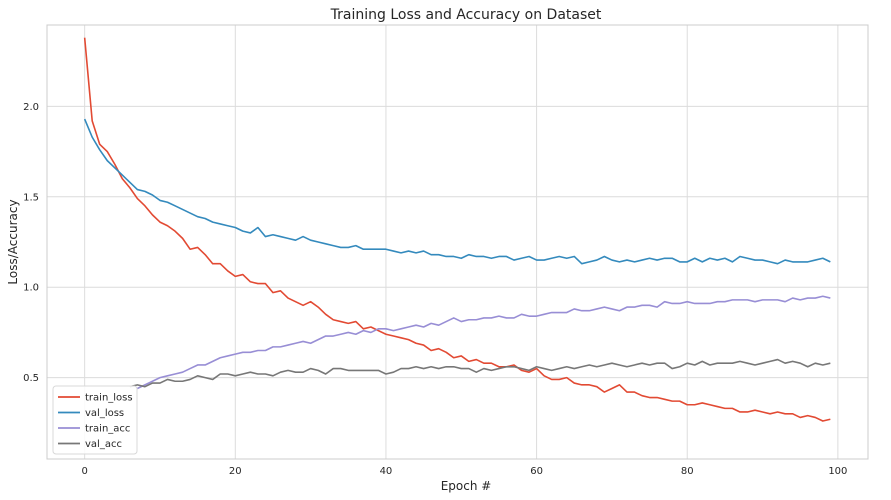 The image size is (891, 500). I want to click on x-tick-label: 100, so click(837, 471).